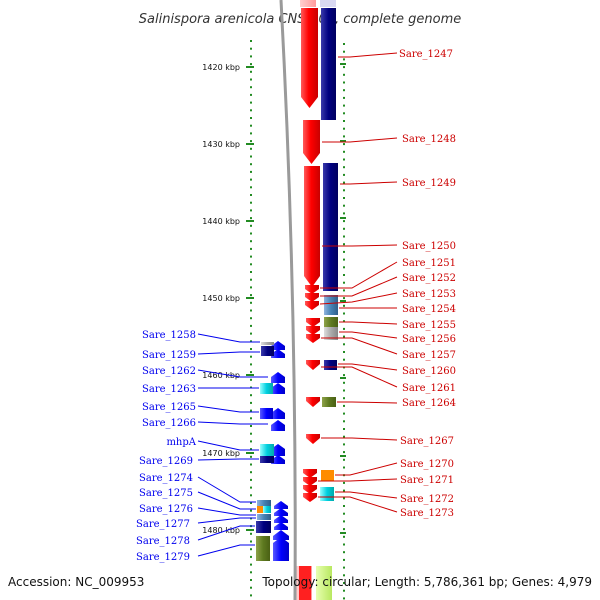 This screenshot has height=600, width=600. What do you see at coordinates (427, 499) in the screenshot?
I see `gene-label-sare-1272: Sare_1272` at bounding box center [427, 499].